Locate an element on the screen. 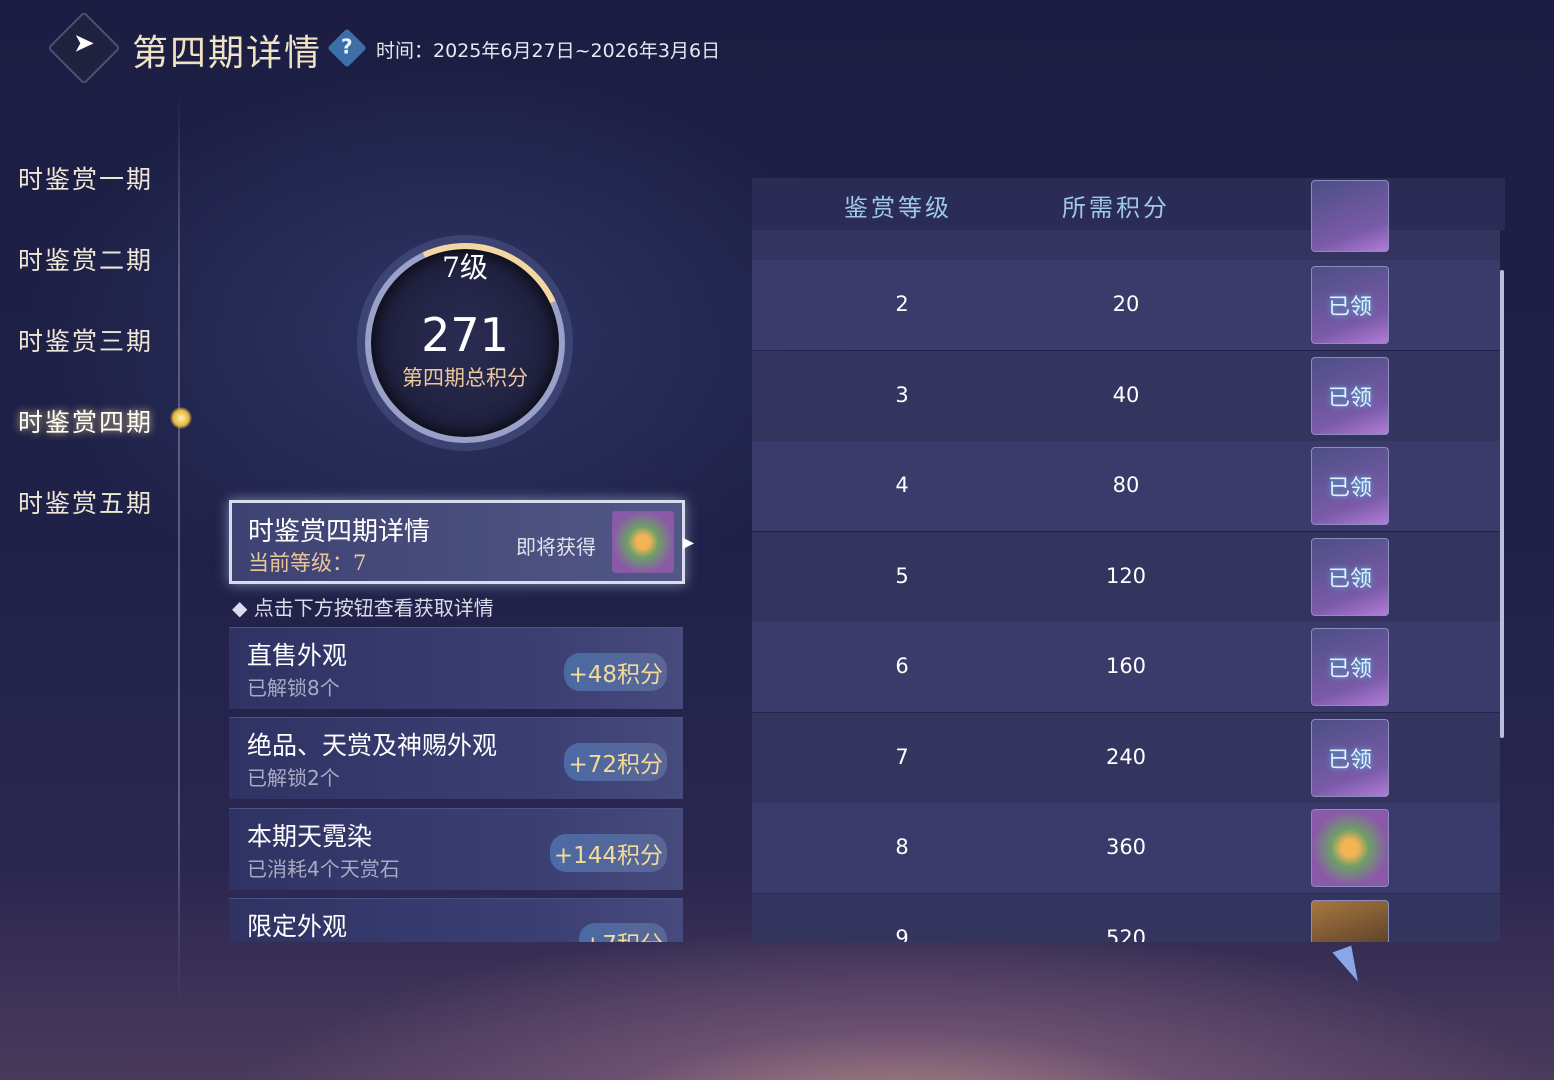  page-title: 第四期详情 is located at coordinates (227, 53).